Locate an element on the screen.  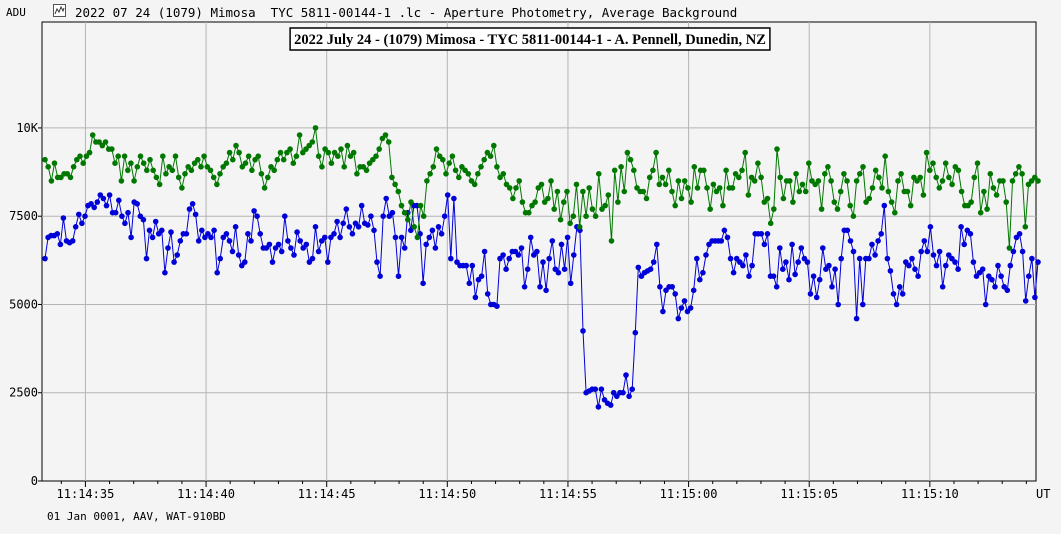
x-tick-label: 11:15:05 is located at coordinates (809, 494).